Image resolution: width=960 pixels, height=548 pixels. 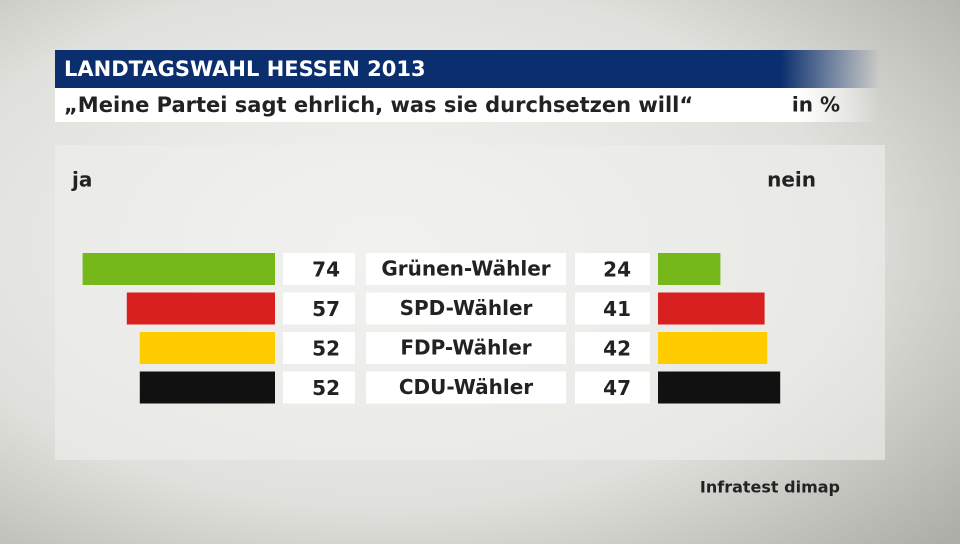 I want to click on value-label: 42, so click(x=617, y=349).